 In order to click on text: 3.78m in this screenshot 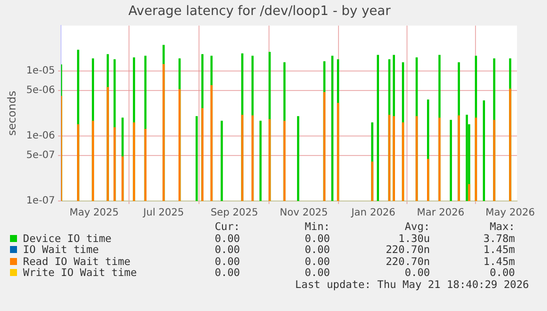, I will do `click(498, 238)`.